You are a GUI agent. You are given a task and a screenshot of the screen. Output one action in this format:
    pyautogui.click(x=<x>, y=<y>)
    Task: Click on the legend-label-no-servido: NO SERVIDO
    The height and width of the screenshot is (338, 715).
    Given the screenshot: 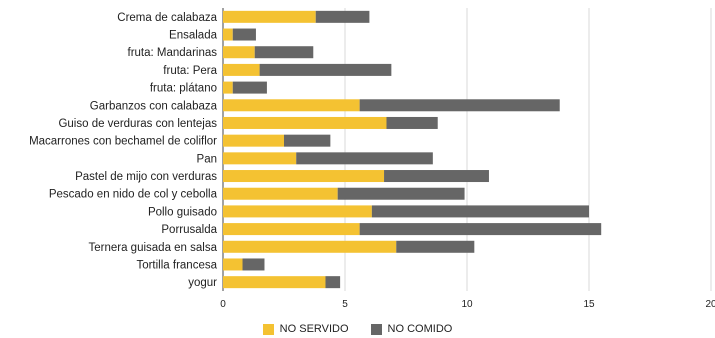 What is the action you would take?
    pyautogui.click(x=314, y=329)
    